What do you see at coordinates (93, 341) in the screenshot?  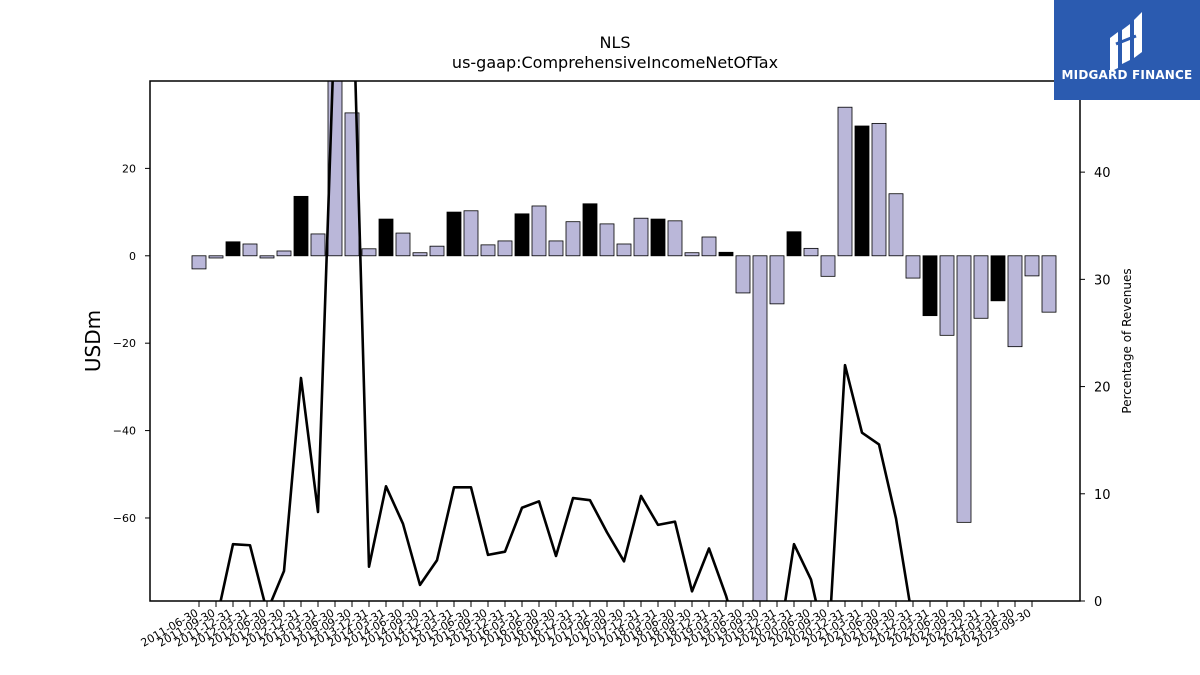 I see `y-axis-label: USDm` at bounding box center [93, 341].